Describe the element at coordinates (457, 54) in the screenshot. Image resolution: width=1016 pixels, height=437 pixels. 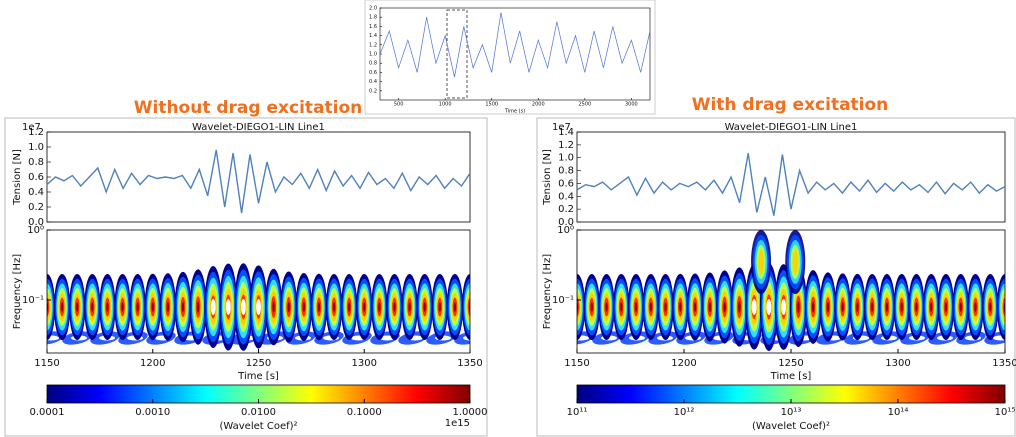
I see `highlight-box` at that location.